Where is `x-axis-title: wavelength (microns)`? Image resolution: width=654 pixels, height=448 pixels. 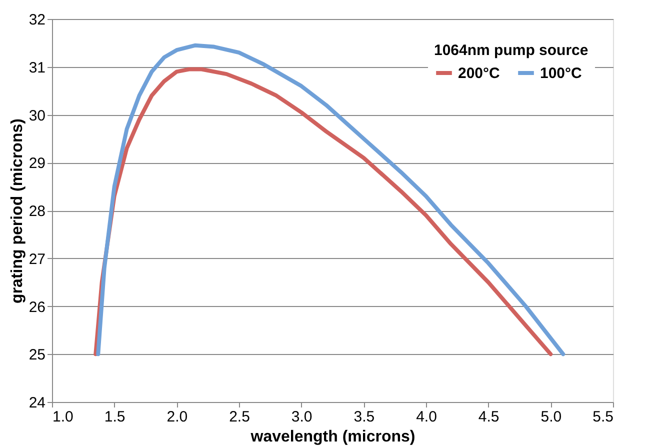 x-axis-title: wavelength (microns) is located at coordinates (333, 437).